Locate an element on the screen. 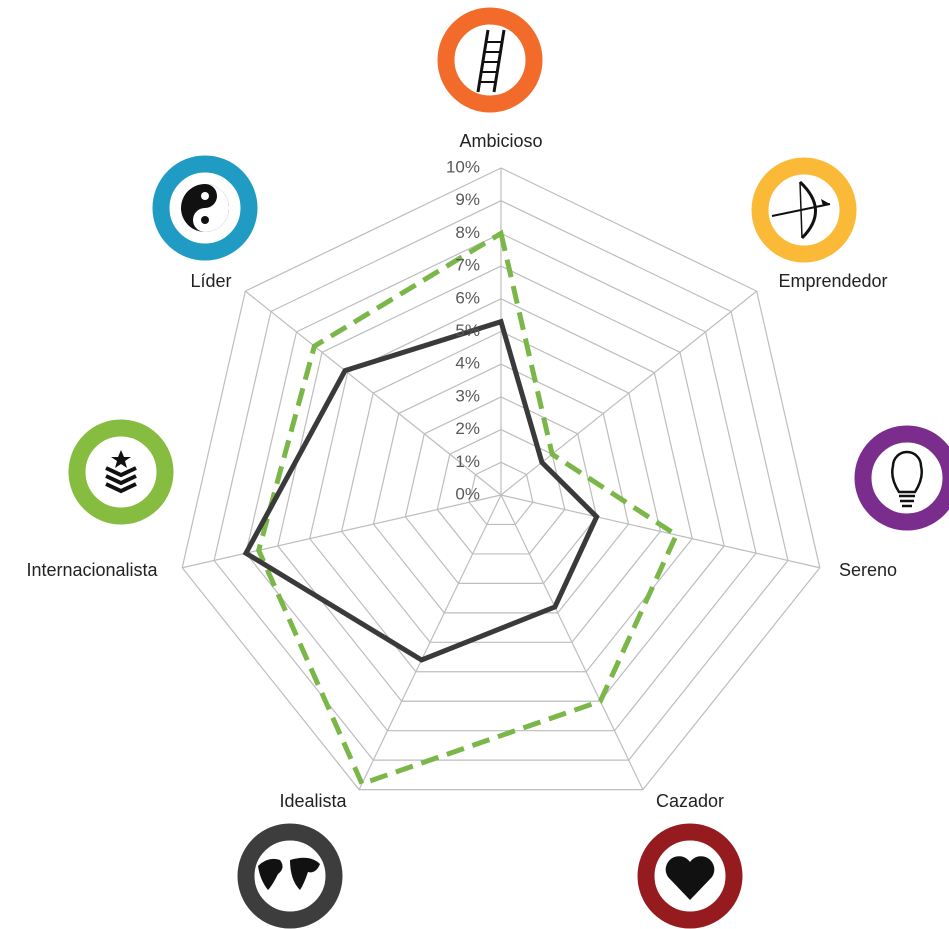 The width and height of the screenshot is (949, 929). series-line is located at coordinates (421, 490).